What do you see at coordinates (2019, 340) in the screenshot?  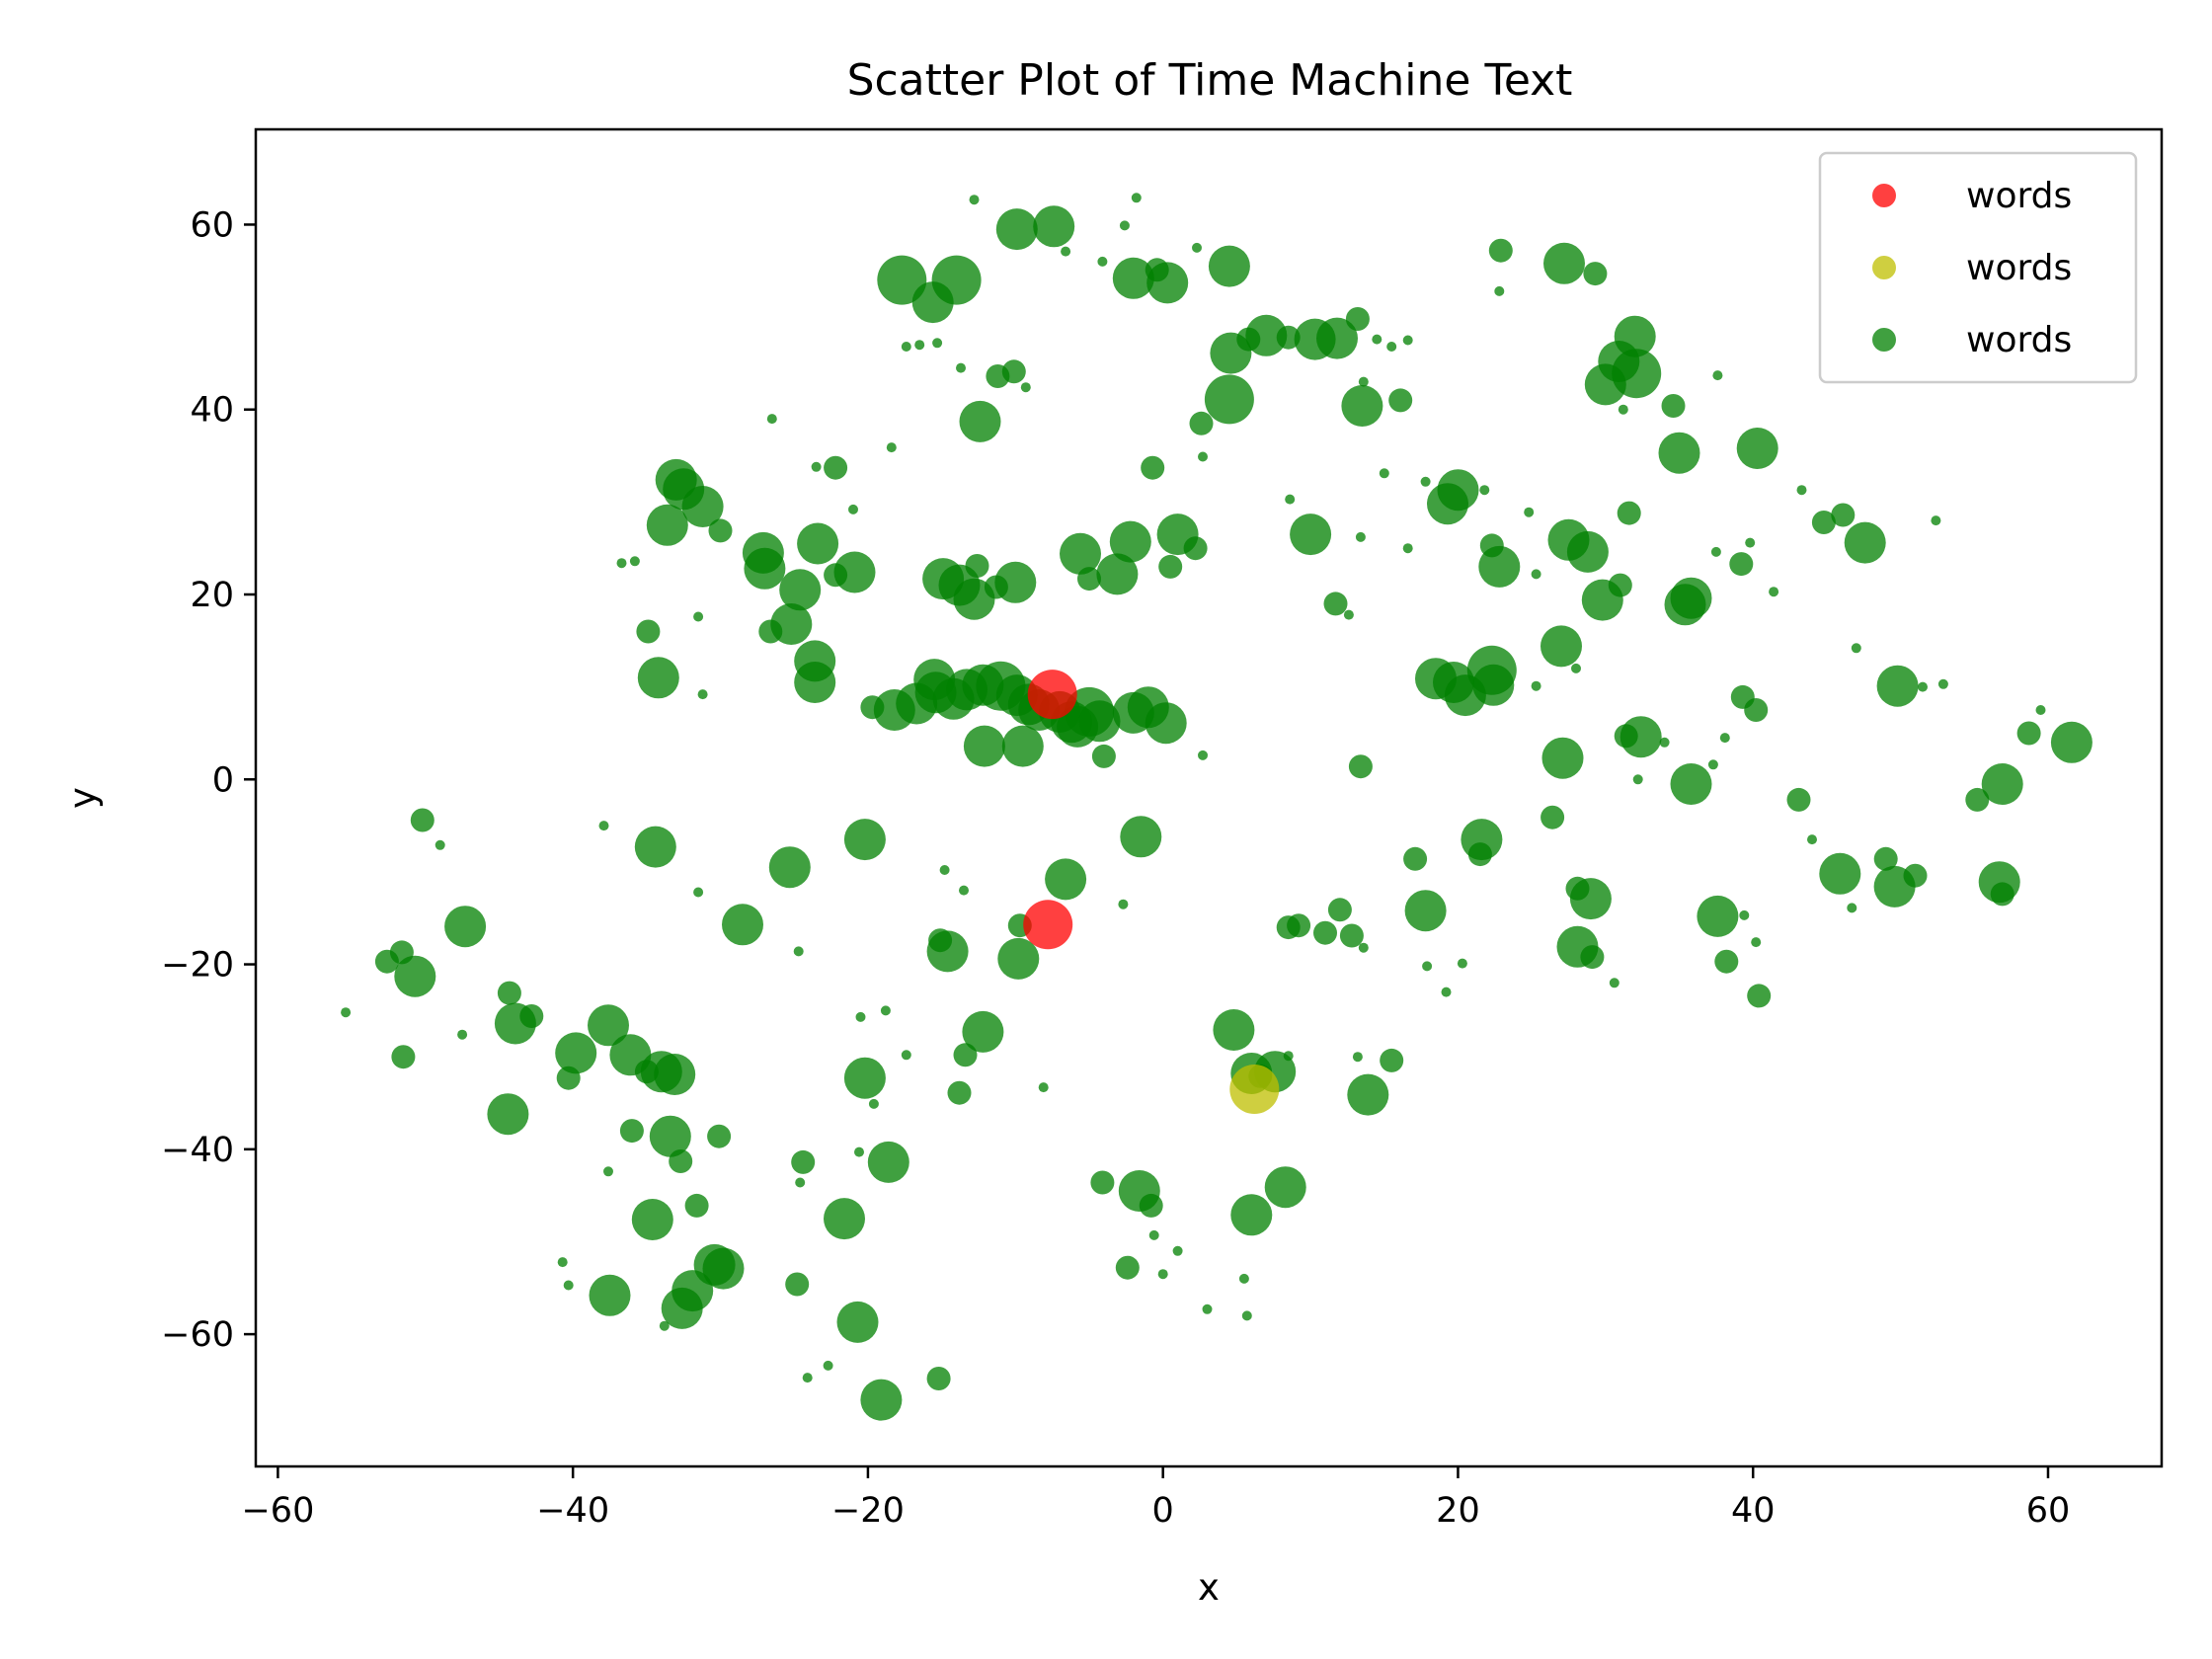 I see `legend-label-2: words` at bounding box center [2019, 340].